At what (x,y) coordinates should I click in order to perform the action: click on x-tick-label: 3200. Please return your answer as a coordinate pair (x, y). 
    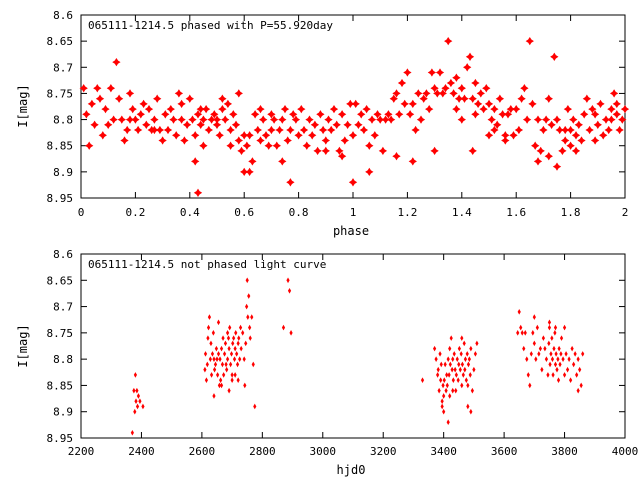
    Looking at the image, I should click on (383, 451).